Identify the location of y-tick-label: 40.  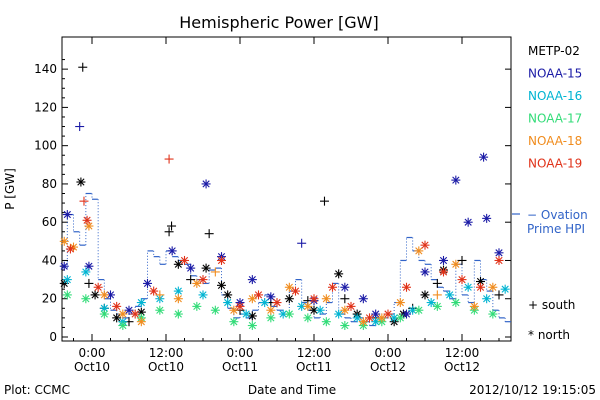
(49, 260).